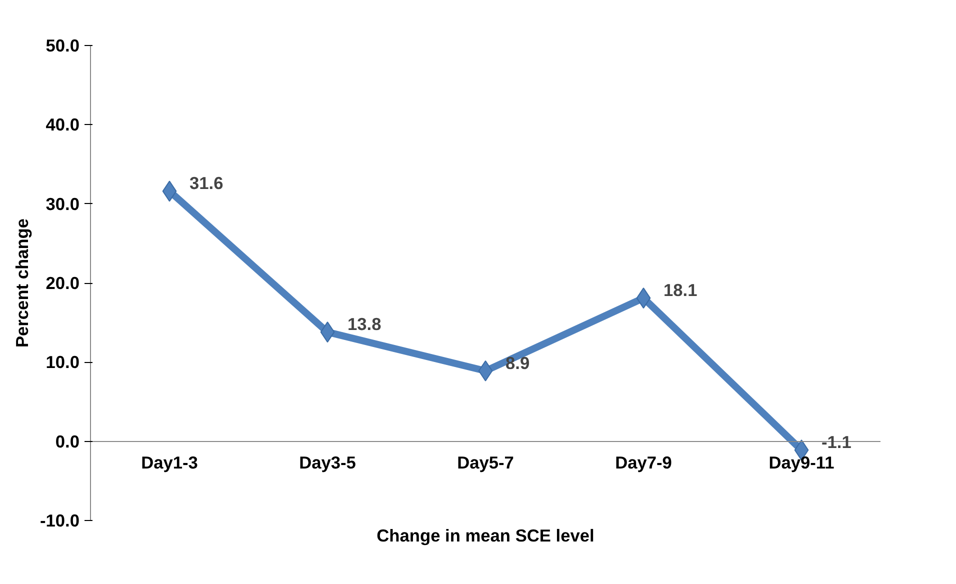  I want to click on y-tick-label: 10.0, so click(63, 362).